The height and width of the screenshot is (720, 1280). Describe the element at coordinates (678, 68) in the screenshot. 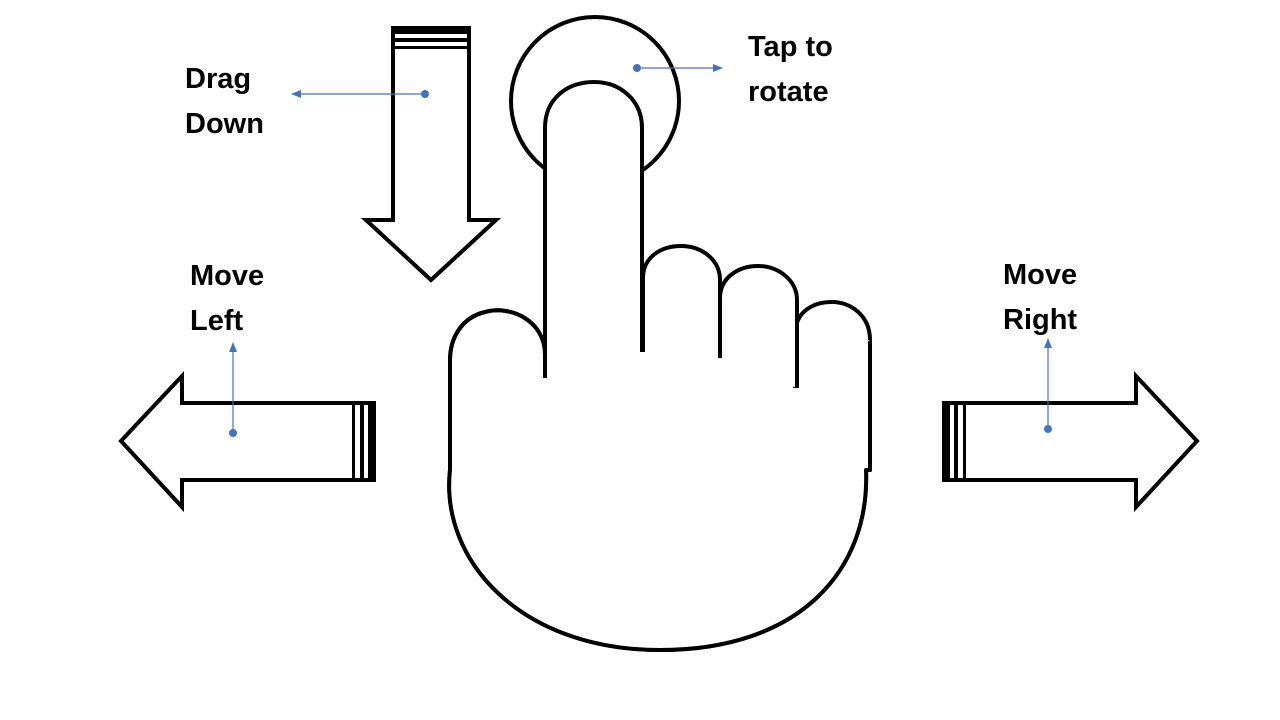

I see `connector-tap-rotate` at that location.